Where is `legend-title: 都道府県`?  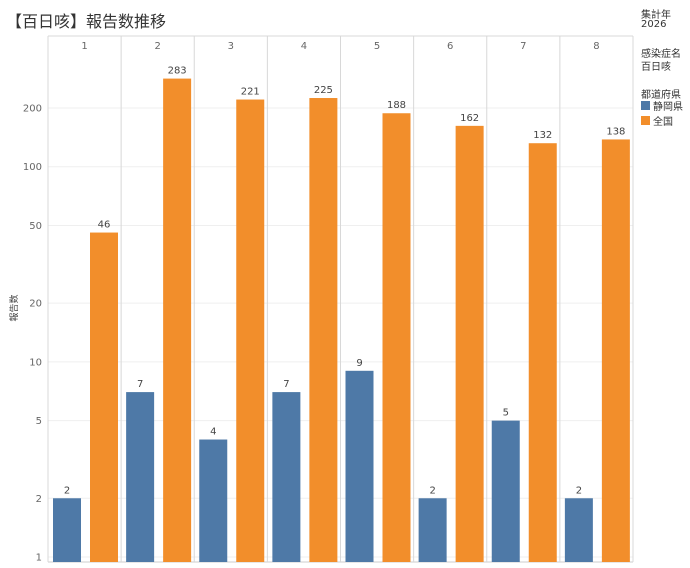
legend-title: 都道府県 is located at coordinates (661, 95).